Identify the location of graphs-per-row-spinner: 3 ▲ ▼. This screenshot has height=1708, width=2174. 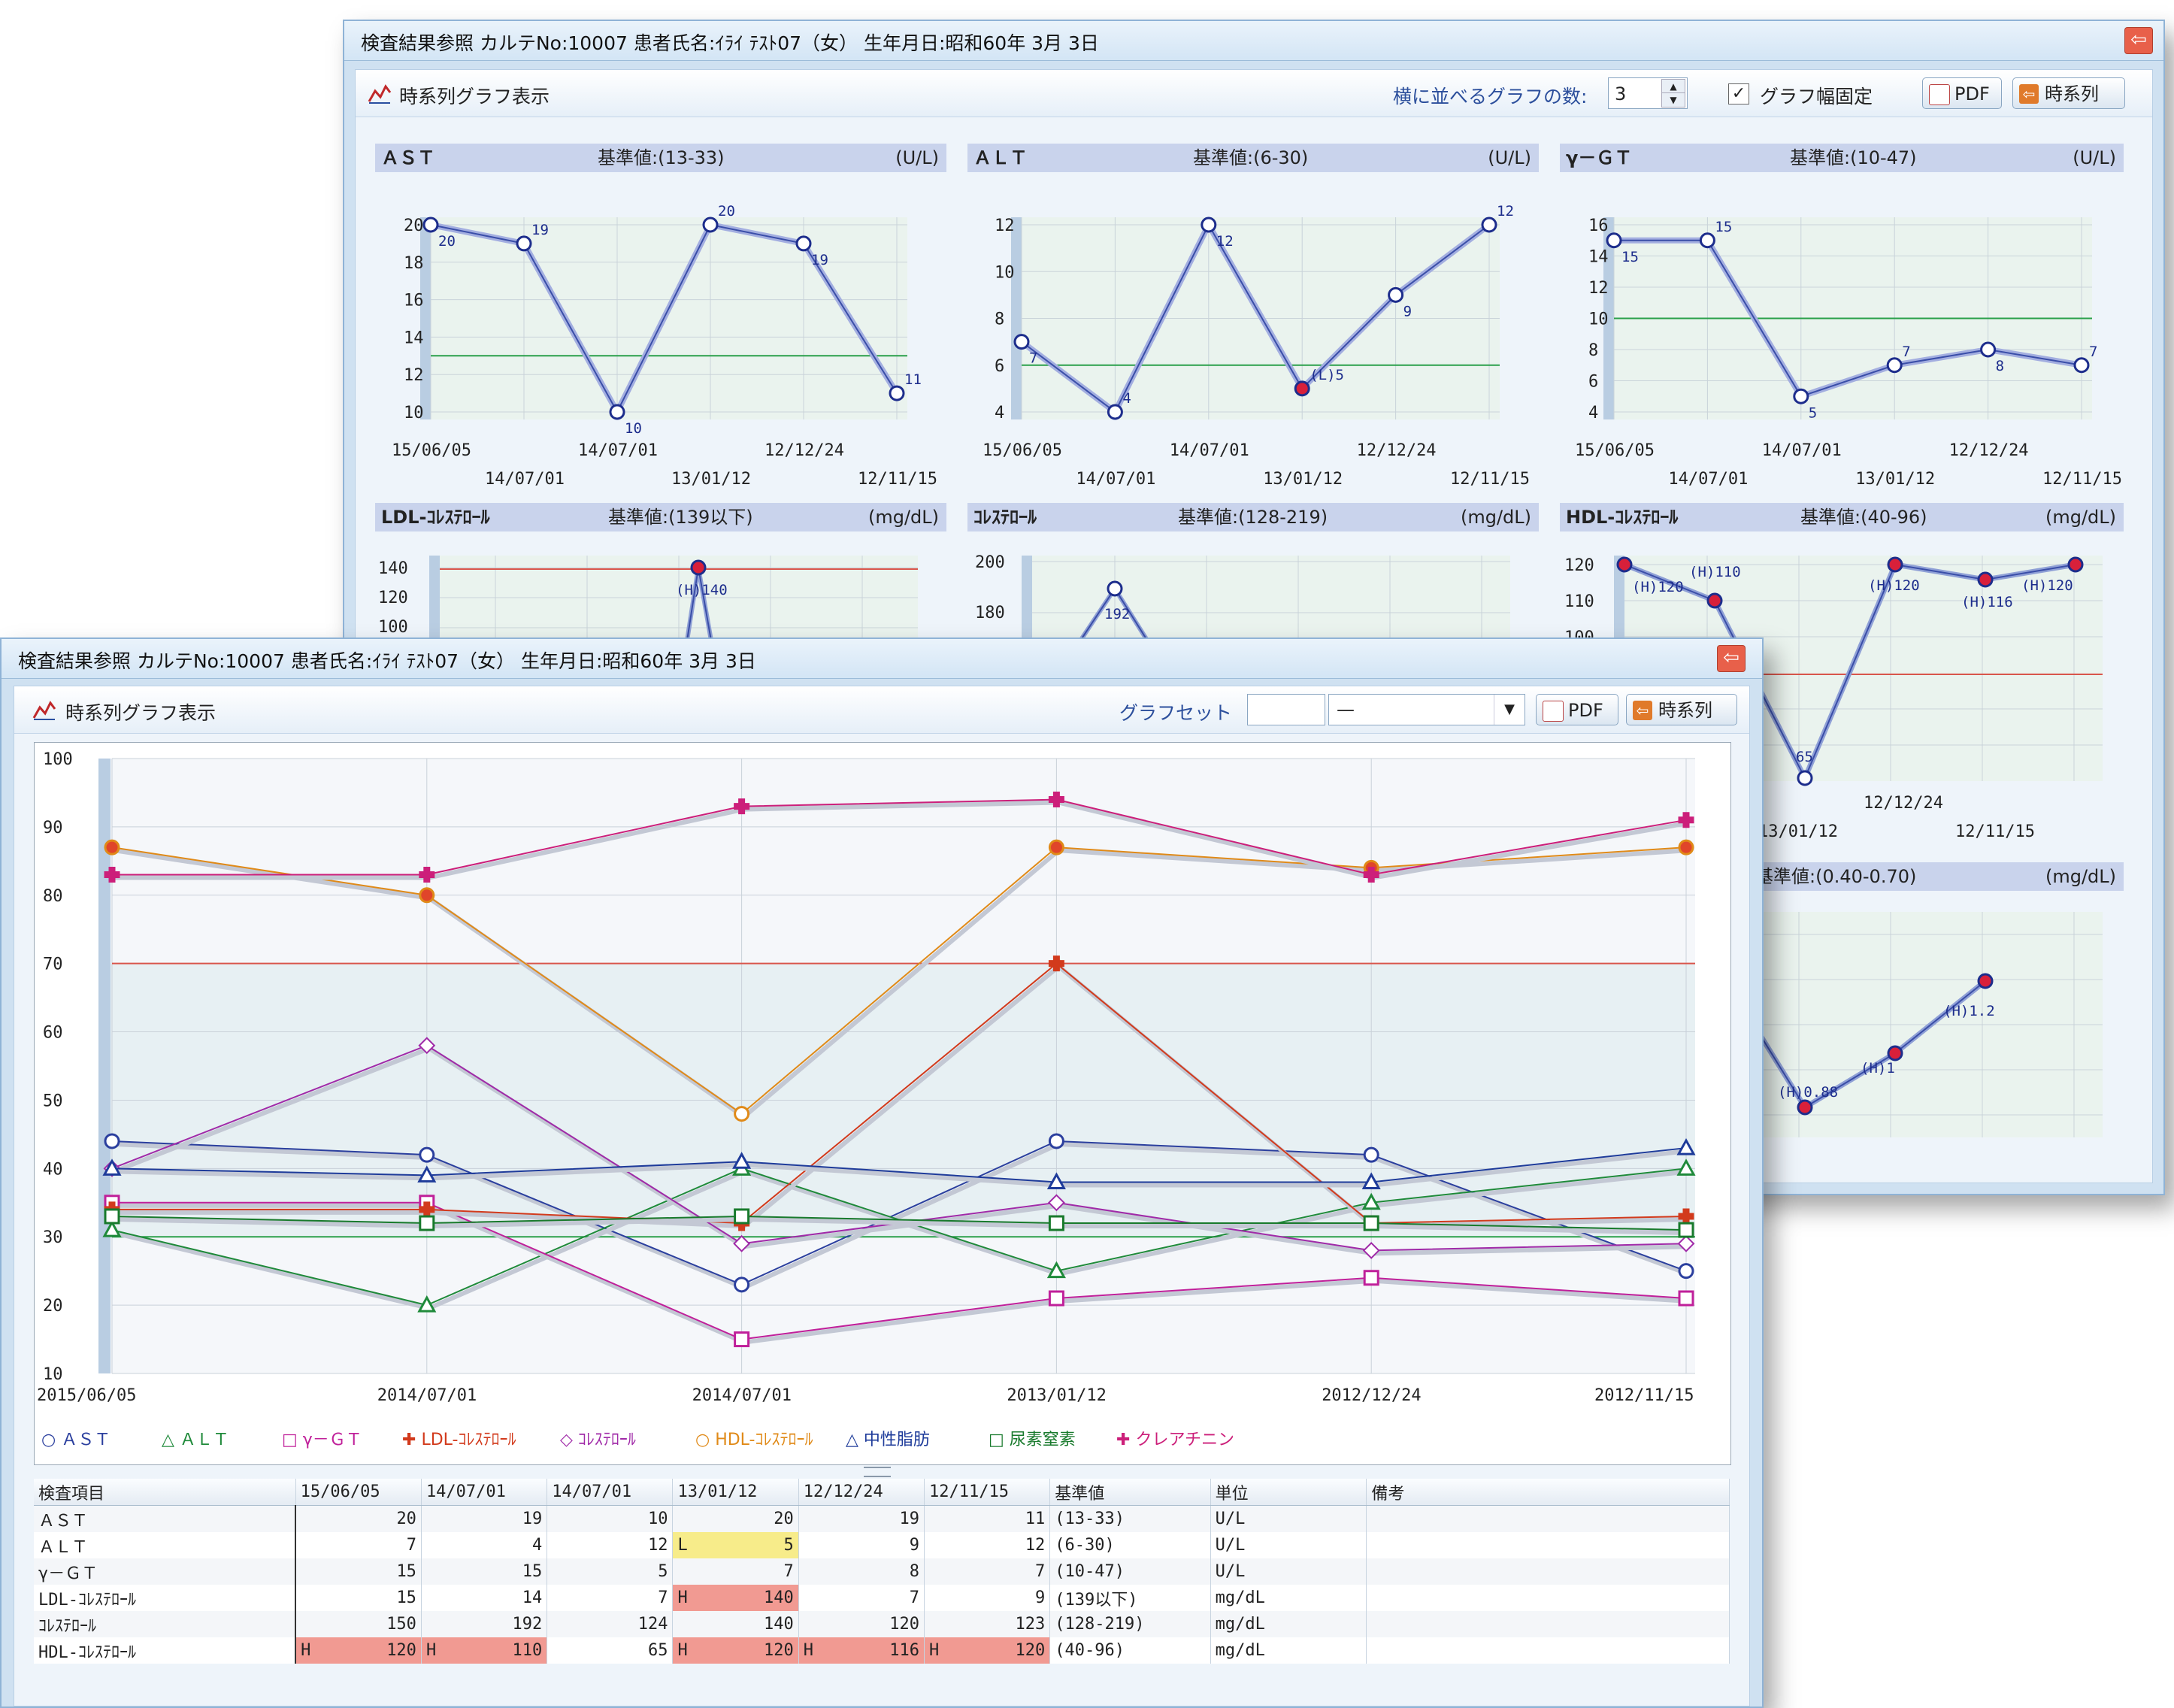
(1648, 93).